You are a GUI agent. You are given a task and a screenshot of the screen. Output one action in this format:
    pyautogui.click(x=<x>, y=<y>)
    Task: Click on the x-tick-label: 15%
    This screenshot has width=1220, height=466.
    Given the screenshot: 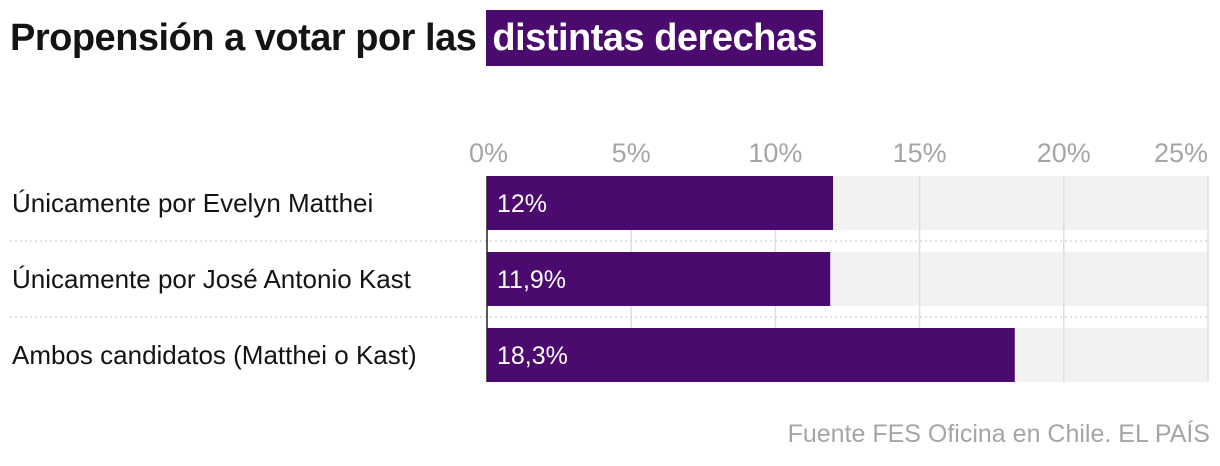 What is the action you would take?
    pyautogui.click(x=920, y=153)
    